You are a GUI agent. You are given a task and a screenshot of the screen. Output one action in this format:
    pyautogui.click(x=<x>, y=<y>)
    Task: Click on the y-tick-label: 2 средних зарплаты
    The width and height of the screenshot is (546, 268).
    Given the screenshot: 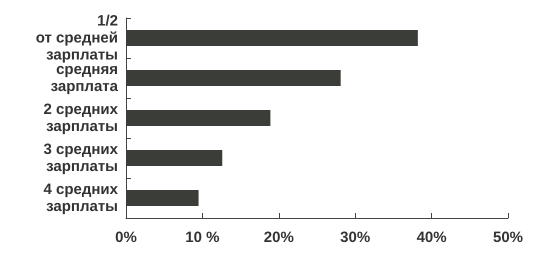 What is the action you would take?
    pyautogui.click(x=81, y=118)
    